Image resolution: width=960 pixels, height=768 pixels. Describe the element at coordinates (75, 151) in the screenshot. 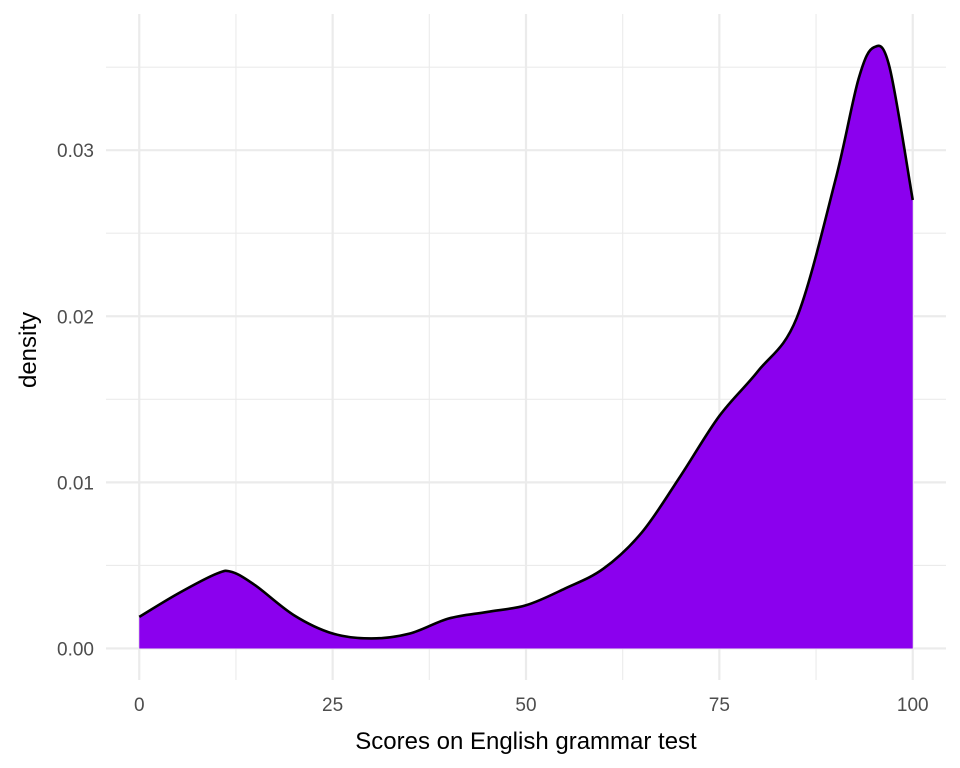

I see `y-tick-label: 0.03` at that location.